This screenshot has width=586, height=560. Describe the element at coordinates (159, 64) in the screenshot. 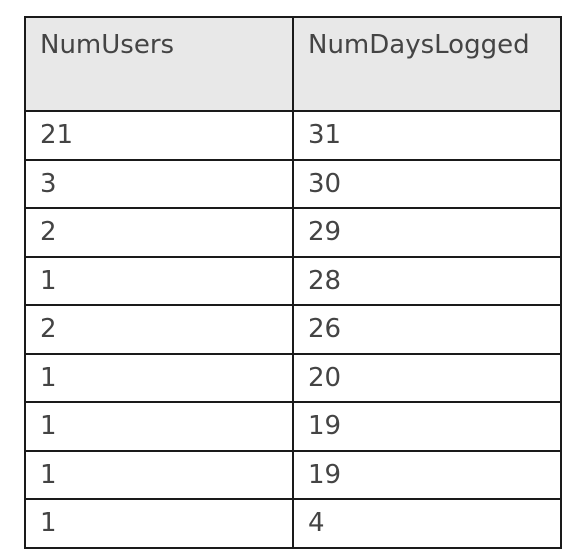

I see `column-header-numusers: NumUsers` at that location.